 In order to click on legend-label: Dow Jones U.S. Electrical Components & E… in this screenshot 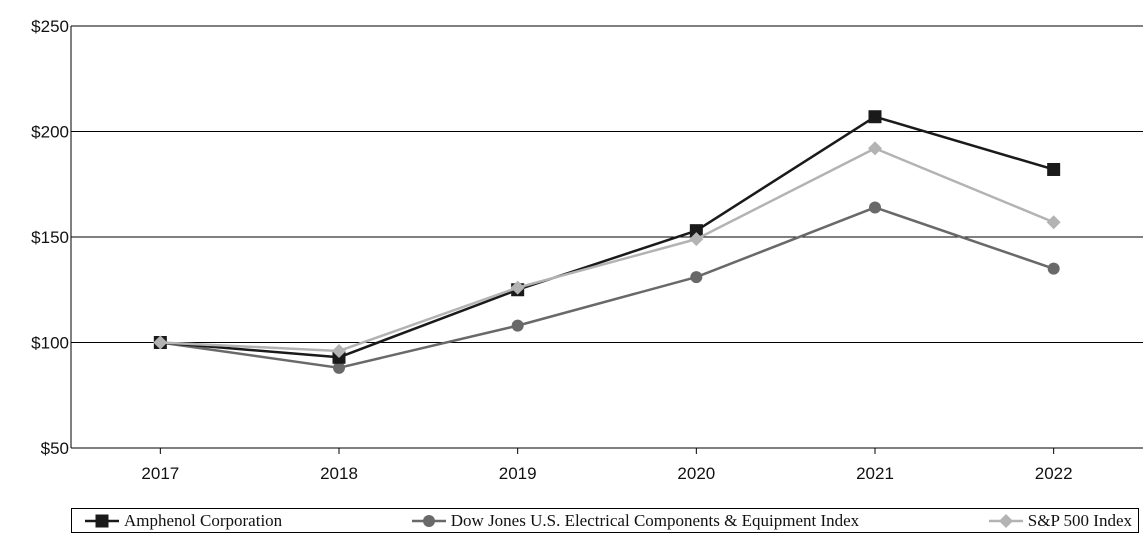, I will do `click(655, 520)`.